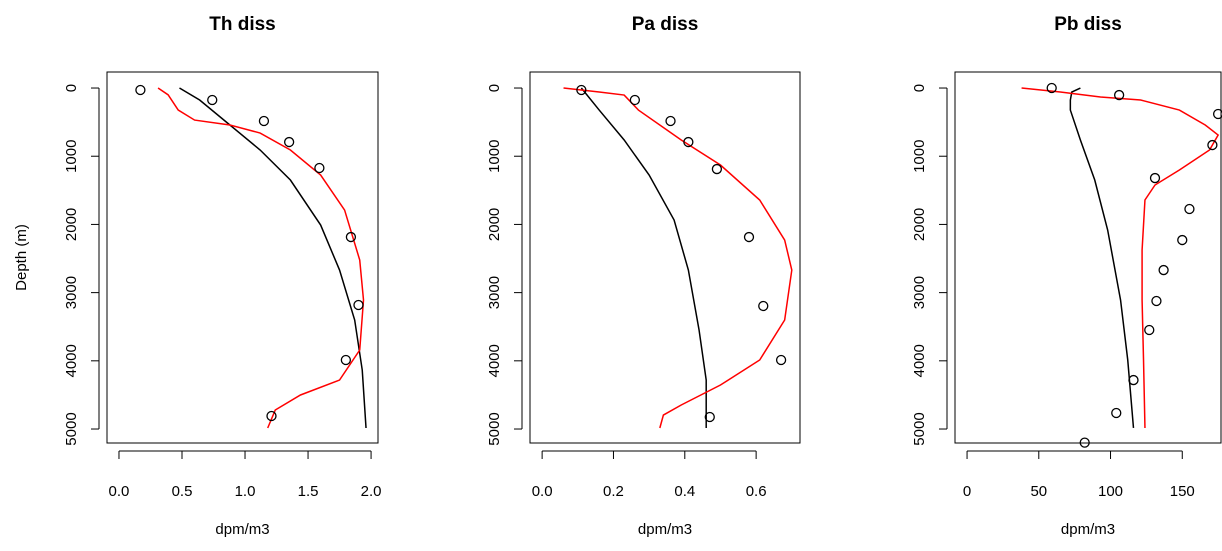 This screenshot has height=551, width=1222. I want to click on x-tick-label: 0.4, so click(684, 491).